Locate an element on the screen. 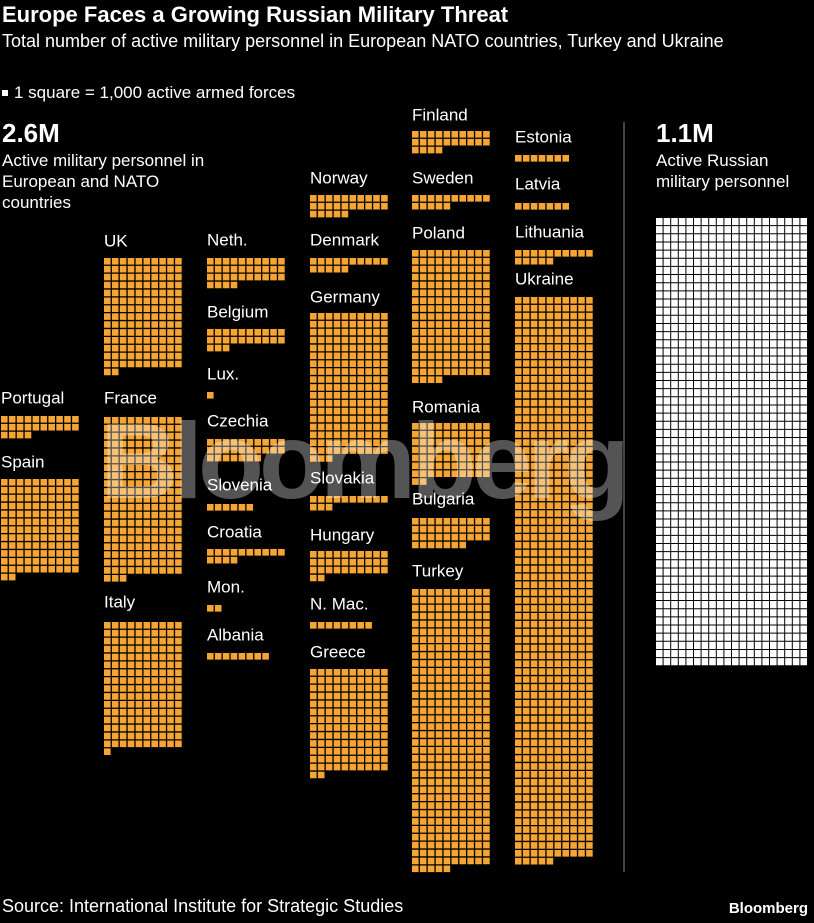 The image size is (814, 923). country-label: Bulgaria is located at coordinates (443, 498).